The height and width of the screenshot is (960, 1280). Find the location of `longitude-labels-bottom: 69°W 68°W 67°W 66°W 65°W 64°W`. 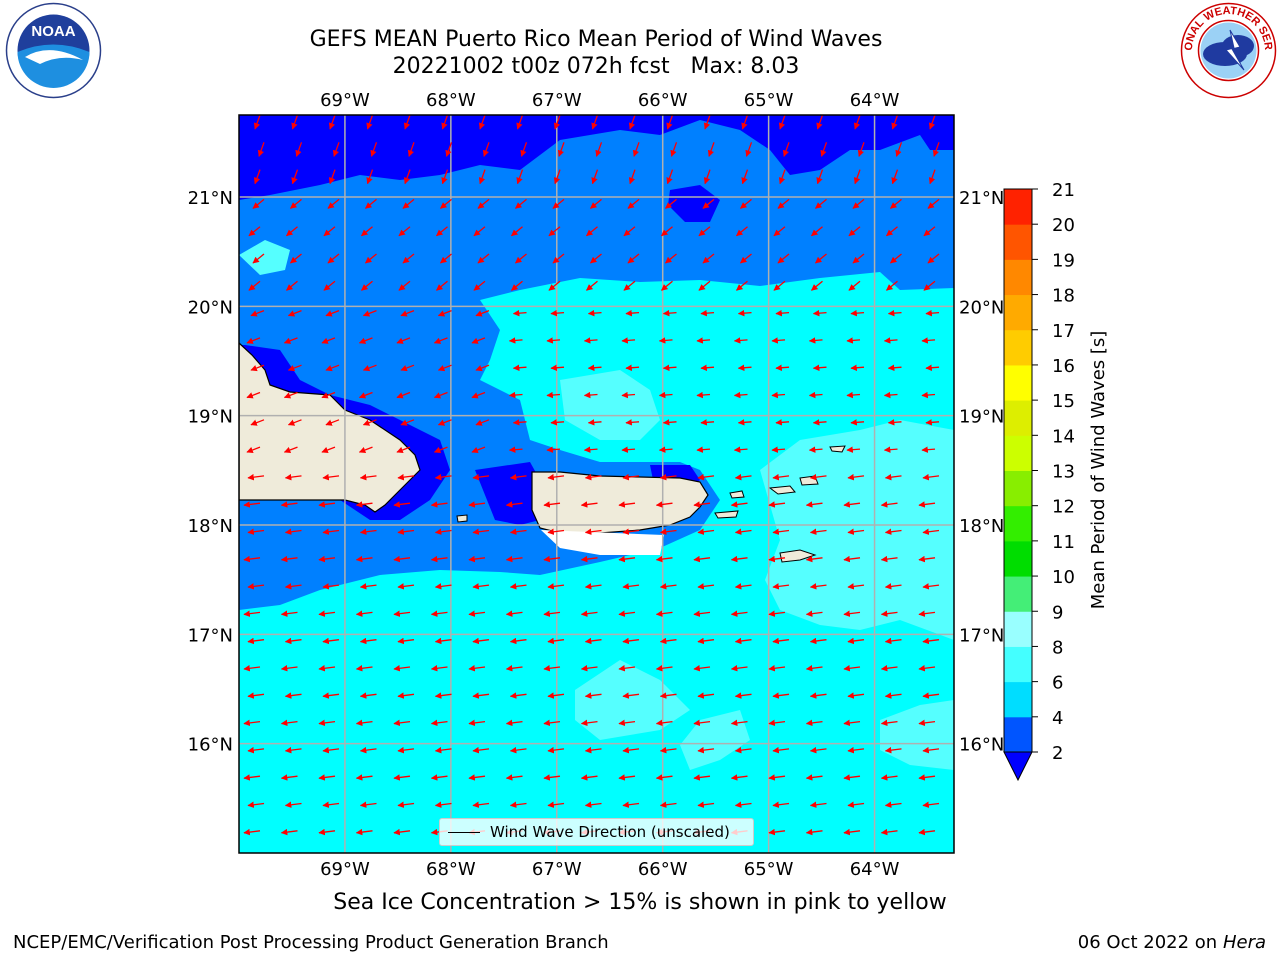

longitude-labels-bottom: 69°W 68°W 67°W 66°W 65°W 64°W is located at coordinates (610, 869).